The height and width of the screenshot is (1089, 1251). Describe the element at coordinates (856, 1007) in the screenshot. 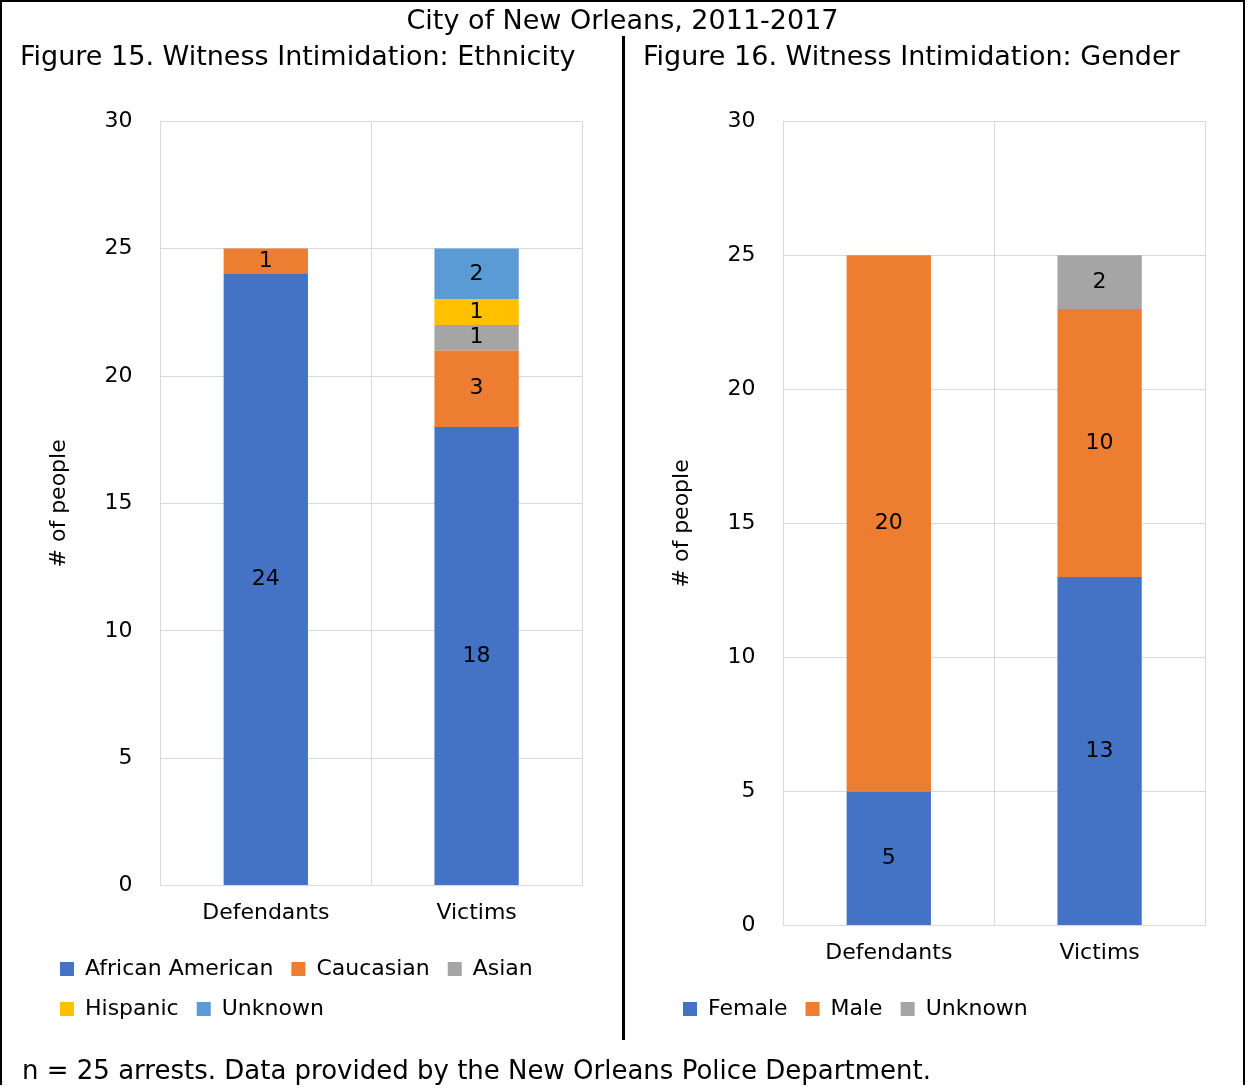

I see `legend-label: Male` at that location.